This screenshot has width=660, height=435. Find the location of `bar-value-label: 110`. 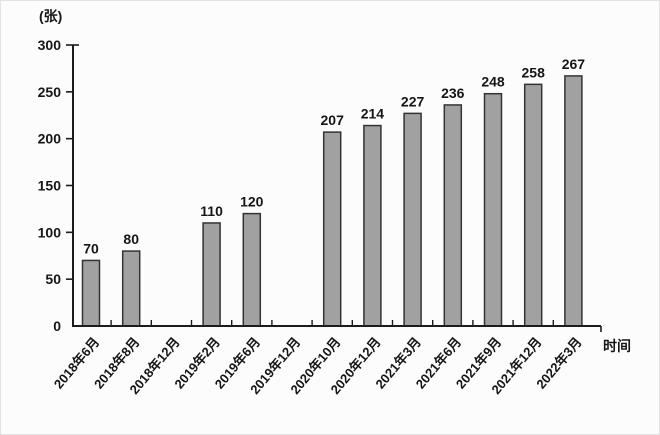

bar-value-label: 110 is located at coordinates (211, 211).